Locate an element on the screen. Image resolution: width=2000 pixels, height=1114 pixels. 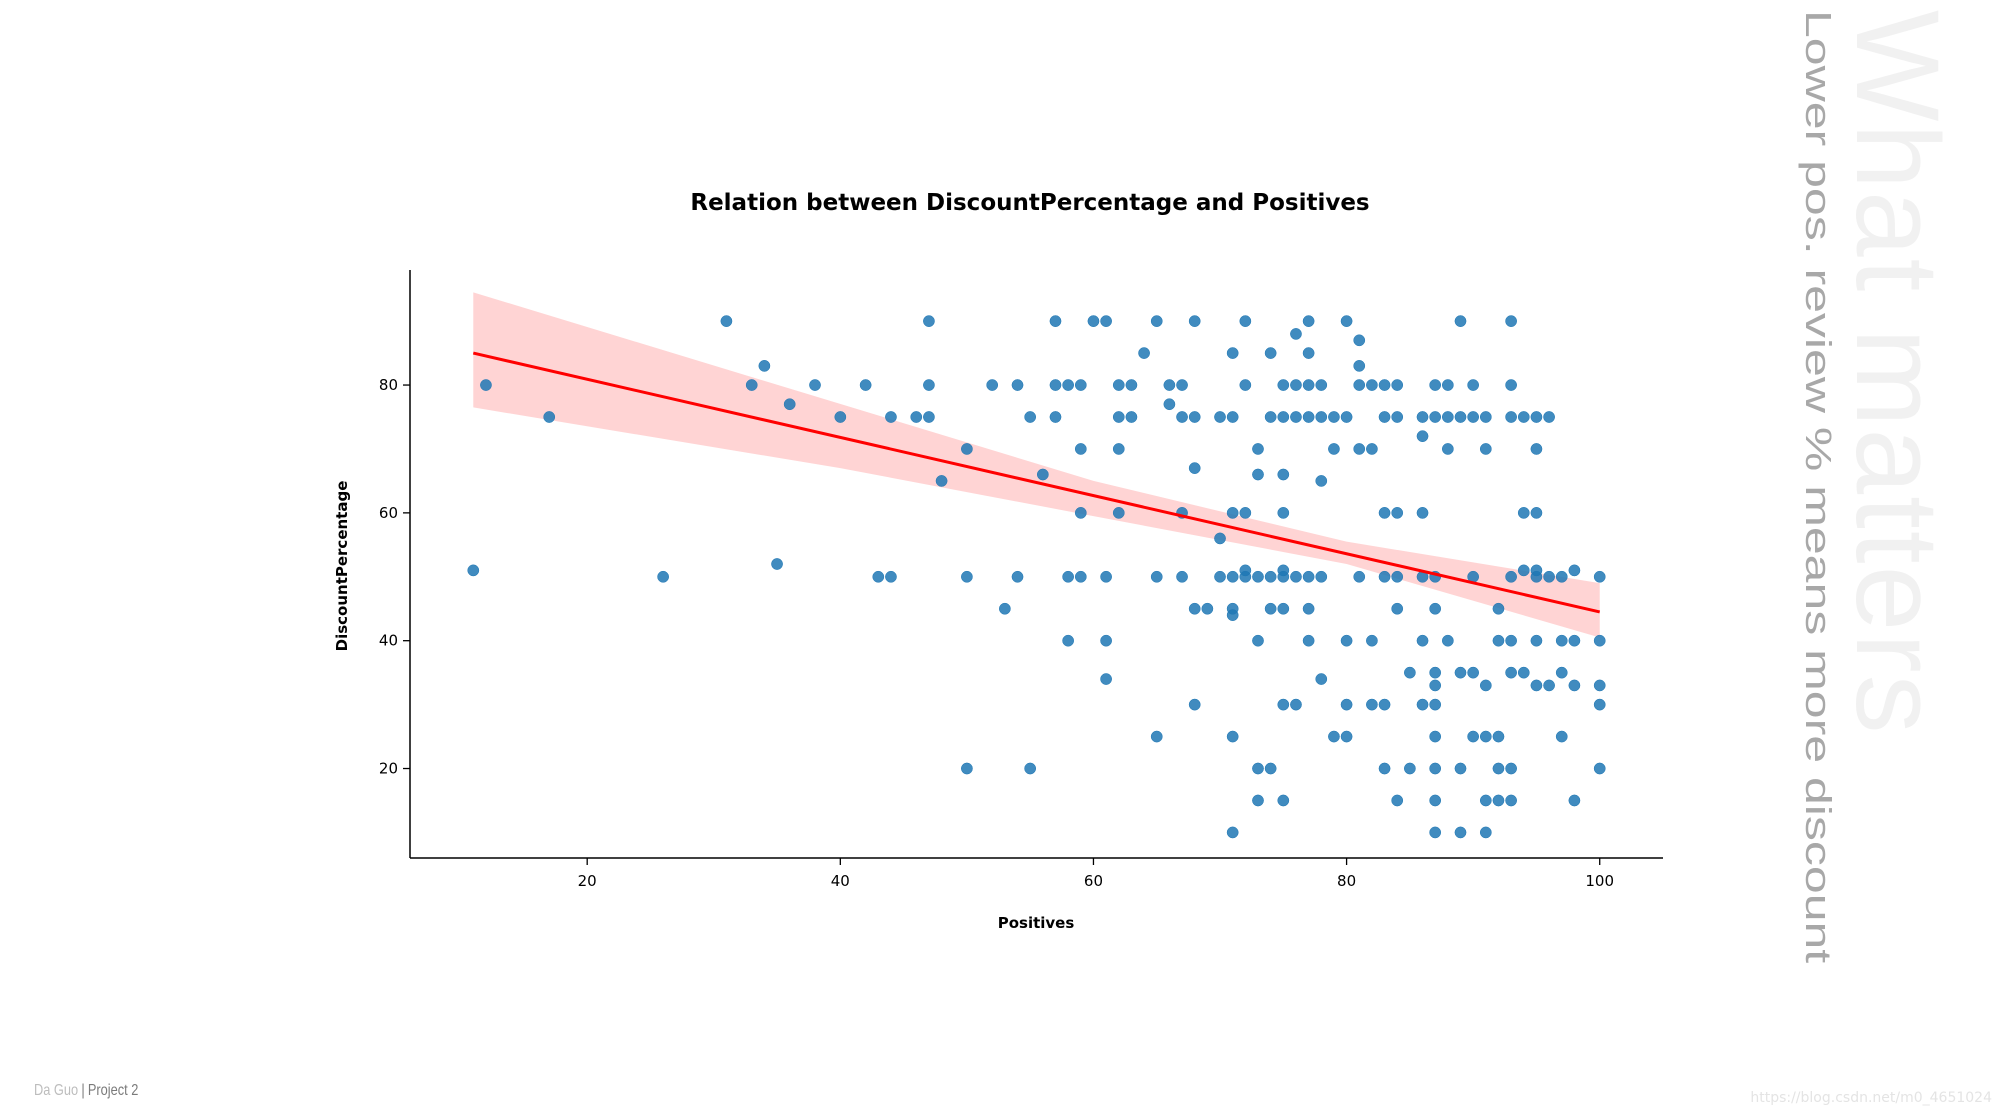
footer-author: Da Guo is located at coordinates (56, 1090).